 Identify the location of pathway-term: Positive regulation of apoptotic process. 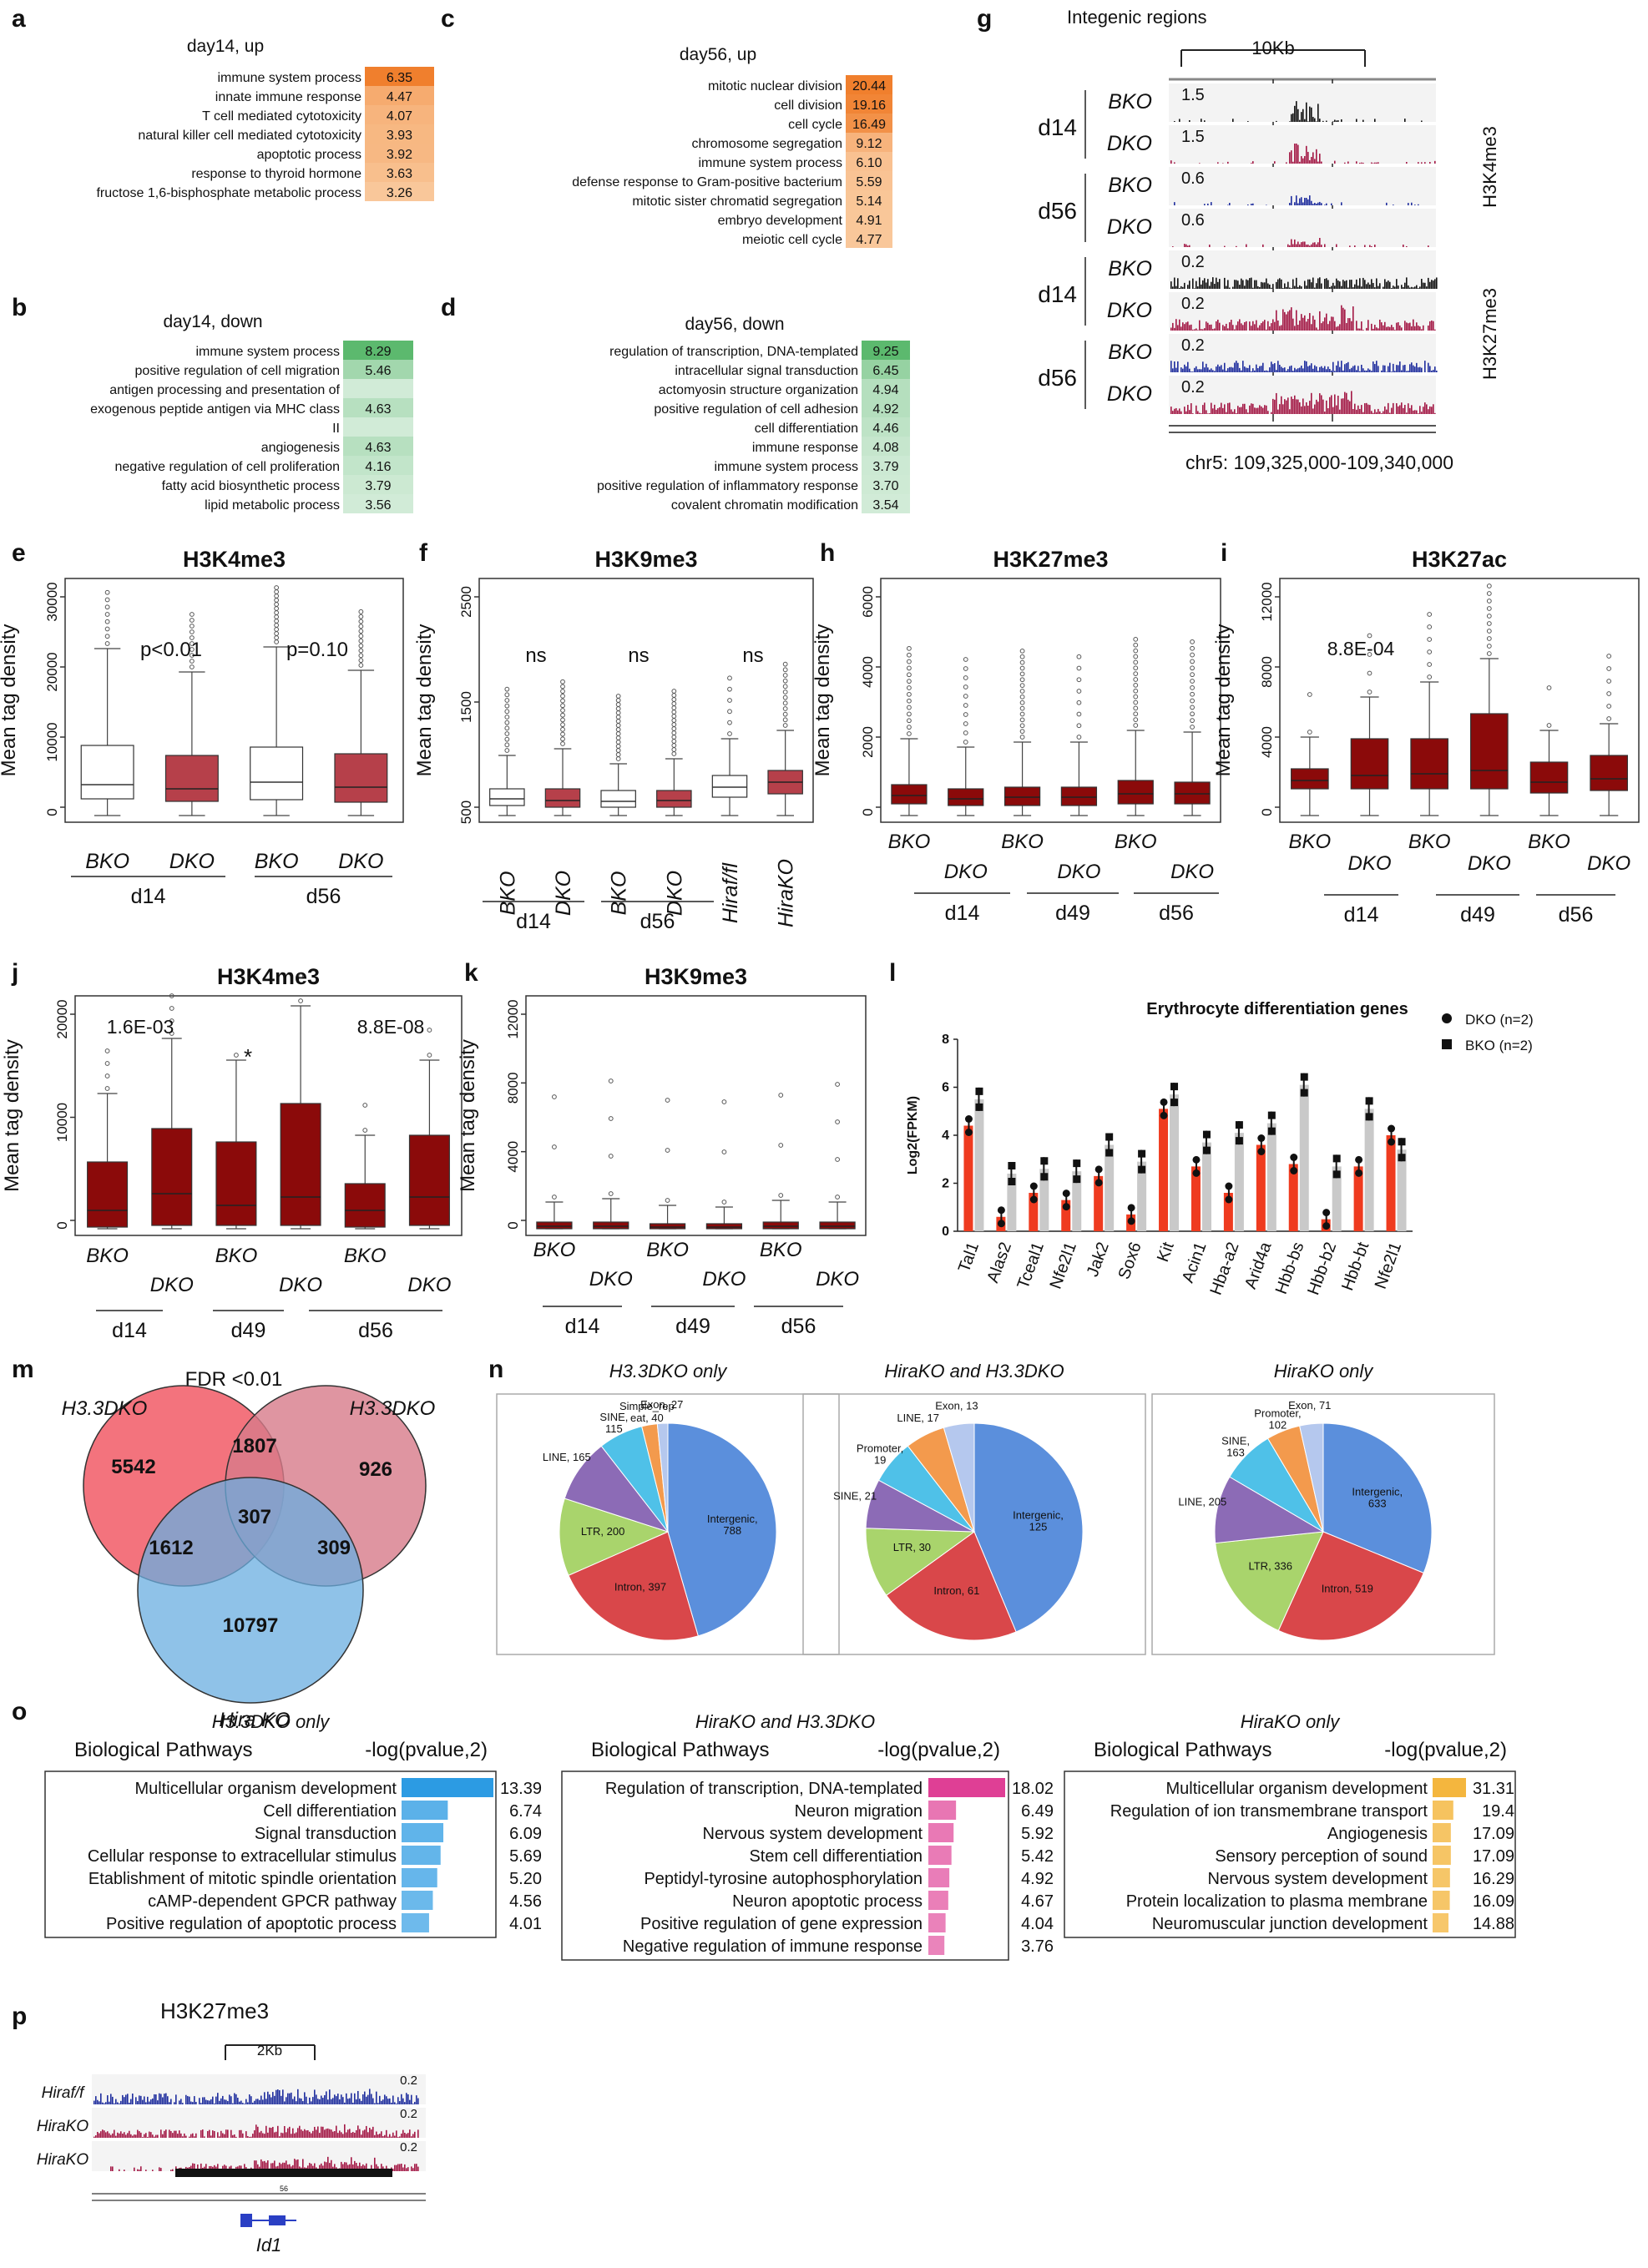
(251, 1924).